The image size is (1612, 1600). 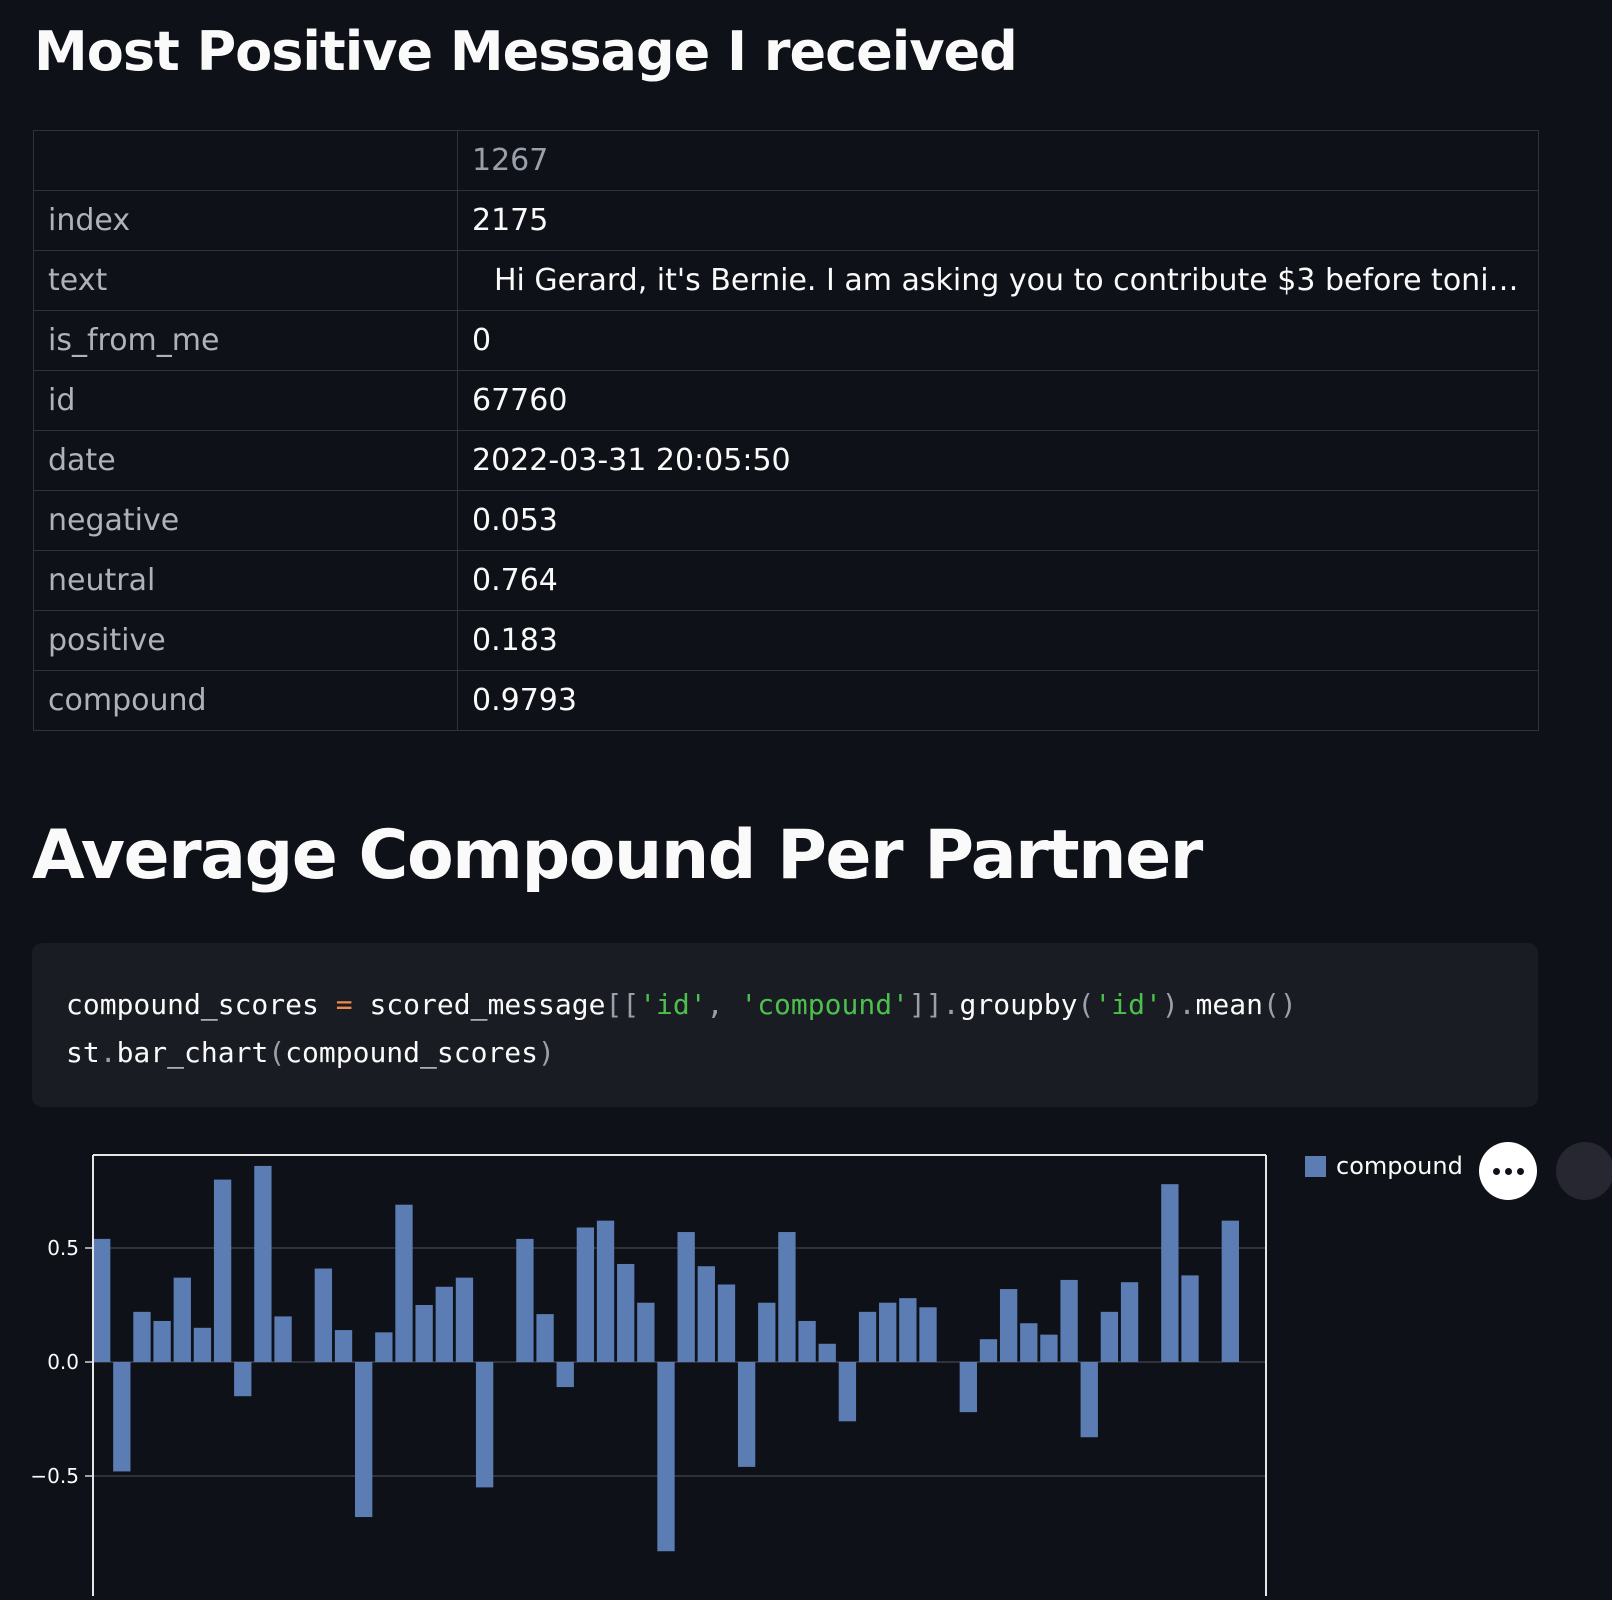 What do you see at coordinates (824, 1004) in the screenshot?
I see `code-token: 'compound'` at bounding box center [824, 1004].